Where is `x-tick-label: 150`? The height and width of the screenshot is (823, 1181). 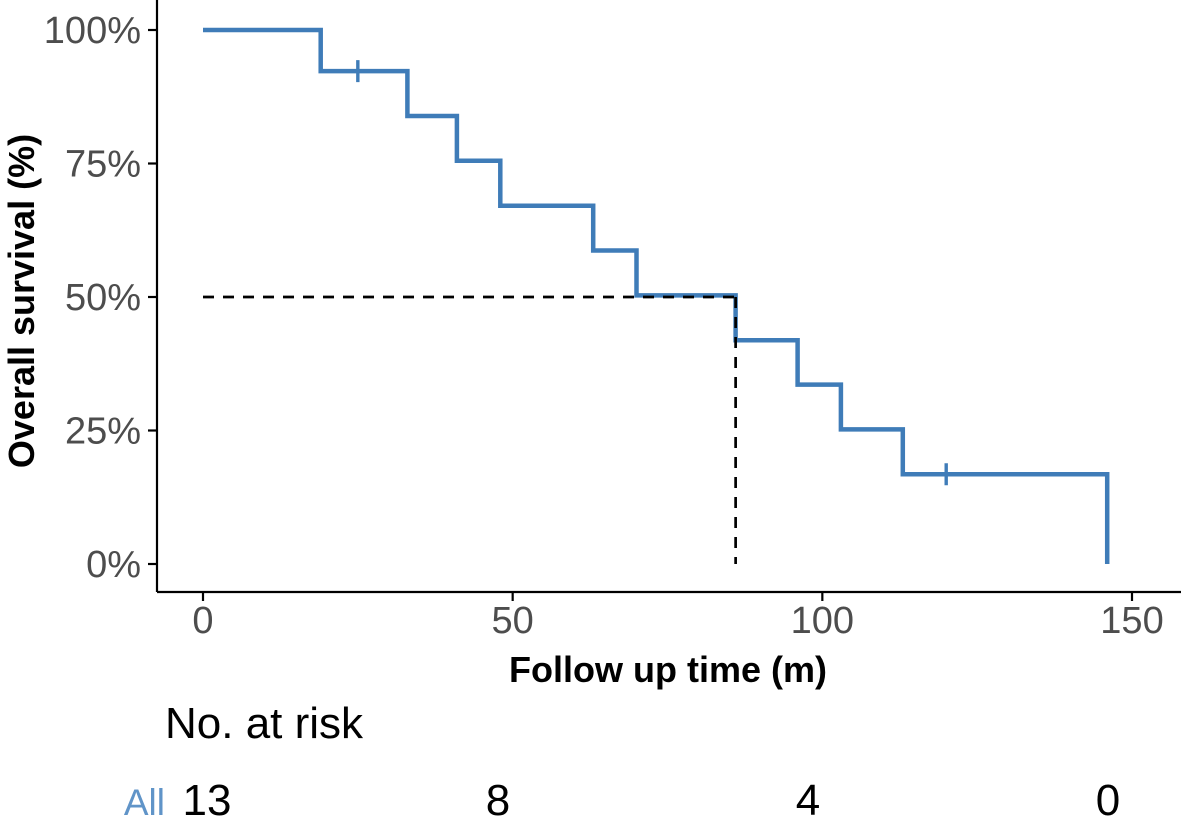 x-tick-label: 150 is located at coordinates (1131, 621).